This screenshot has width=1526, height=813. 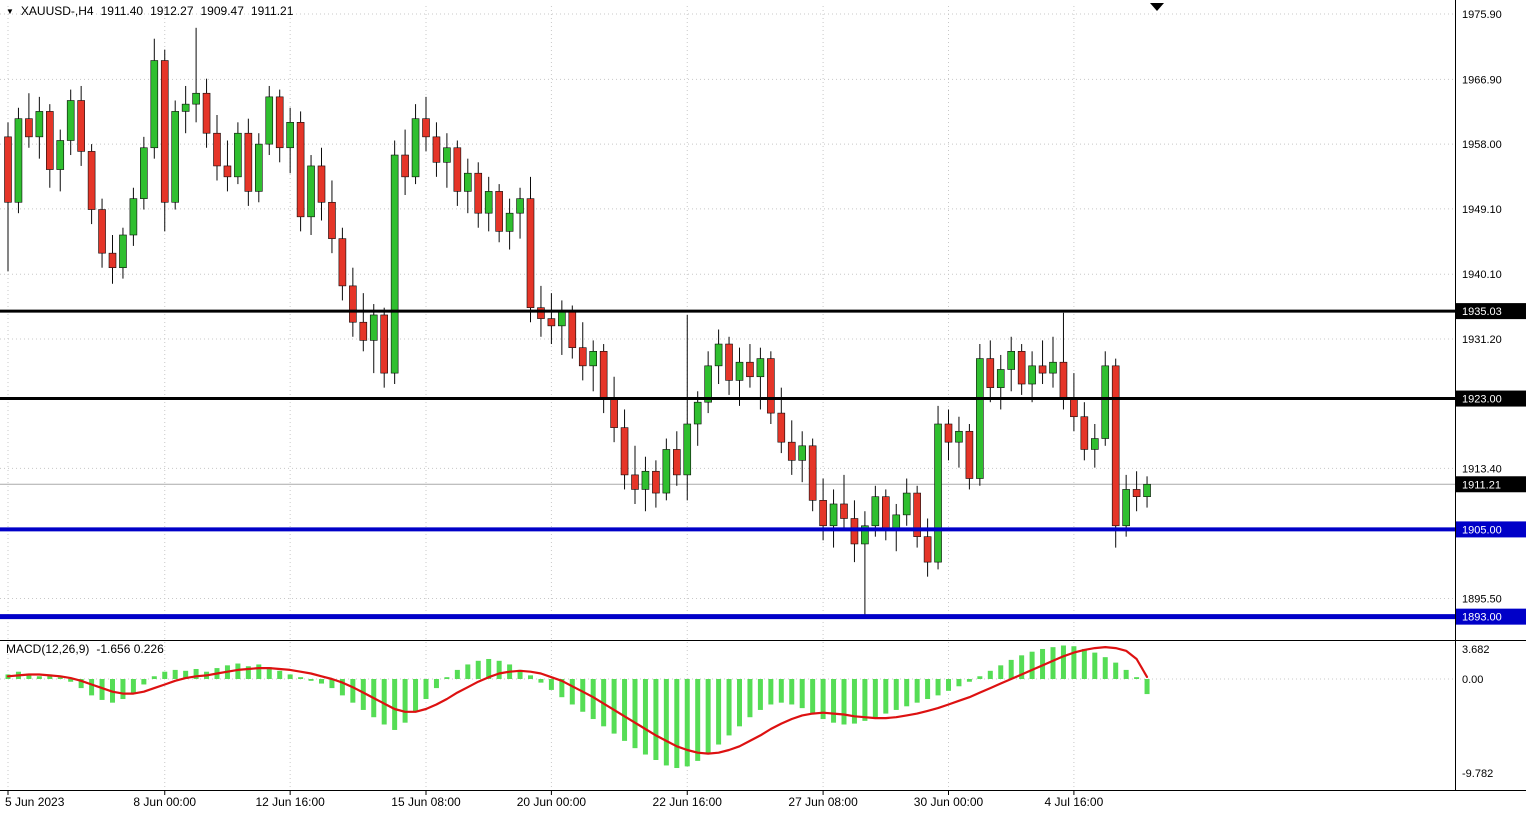 I want to click on symbol-triangle-icon: ▼, so click(x=10, y=11).